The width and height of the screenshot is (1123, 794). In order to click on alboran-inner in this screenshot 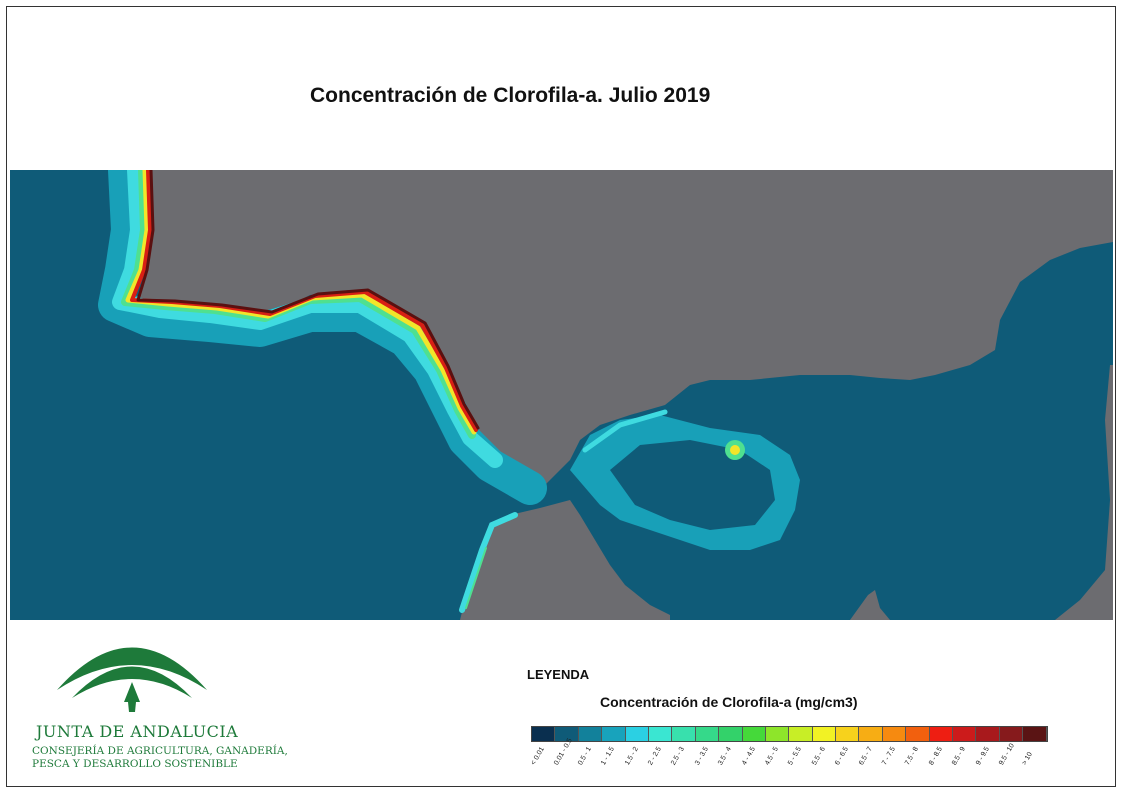, I will do `click(692, 485)`.